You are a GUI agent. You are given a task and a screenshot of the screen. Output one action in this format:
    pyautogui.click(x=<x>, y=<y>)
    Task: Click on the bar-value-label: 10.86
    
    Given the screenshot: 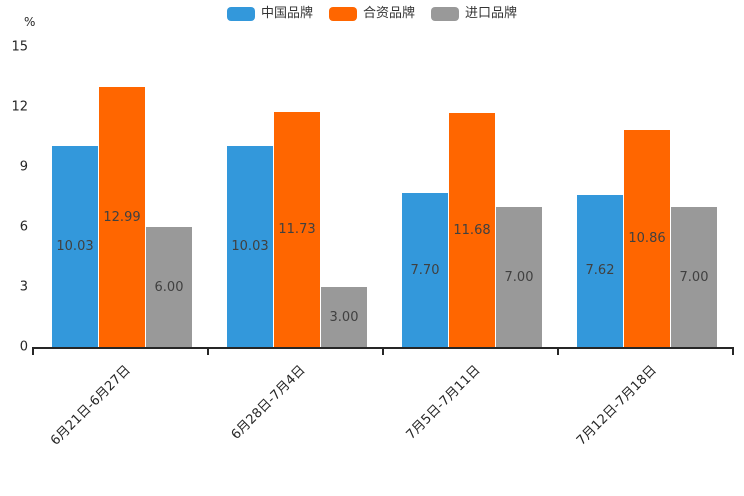 What is the action you would take?
    pyautogui.click(x=647, y=238)
    